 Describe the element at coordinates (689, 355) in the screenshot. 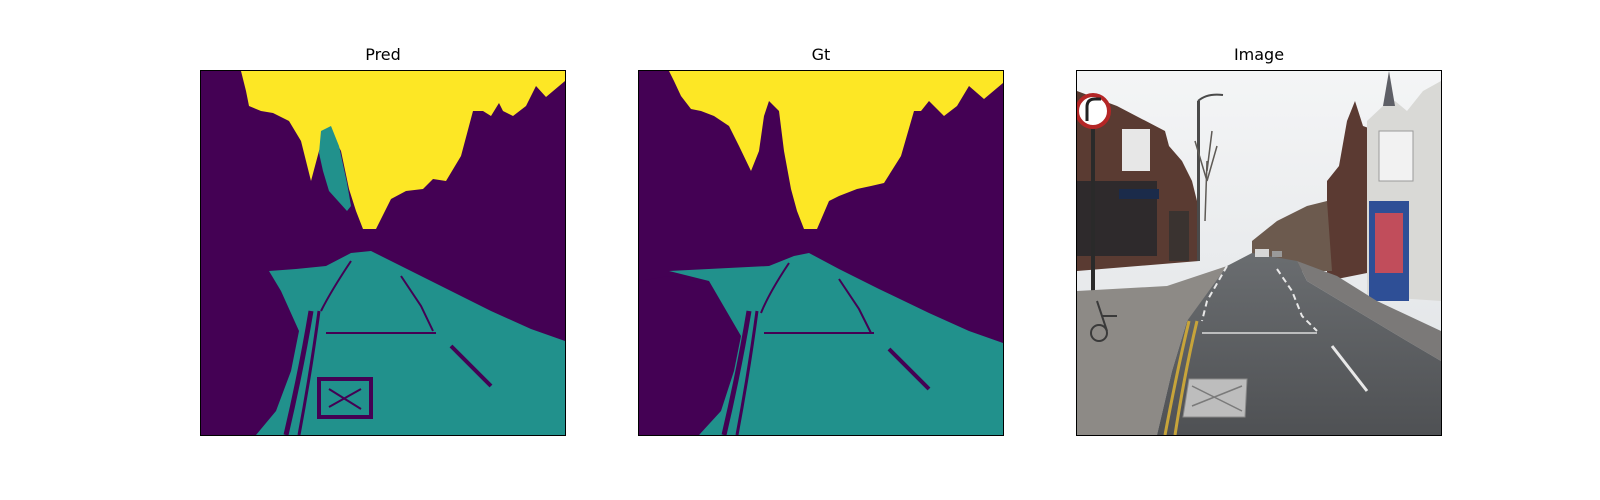

I see `gt-sidewalk-region` at that location.